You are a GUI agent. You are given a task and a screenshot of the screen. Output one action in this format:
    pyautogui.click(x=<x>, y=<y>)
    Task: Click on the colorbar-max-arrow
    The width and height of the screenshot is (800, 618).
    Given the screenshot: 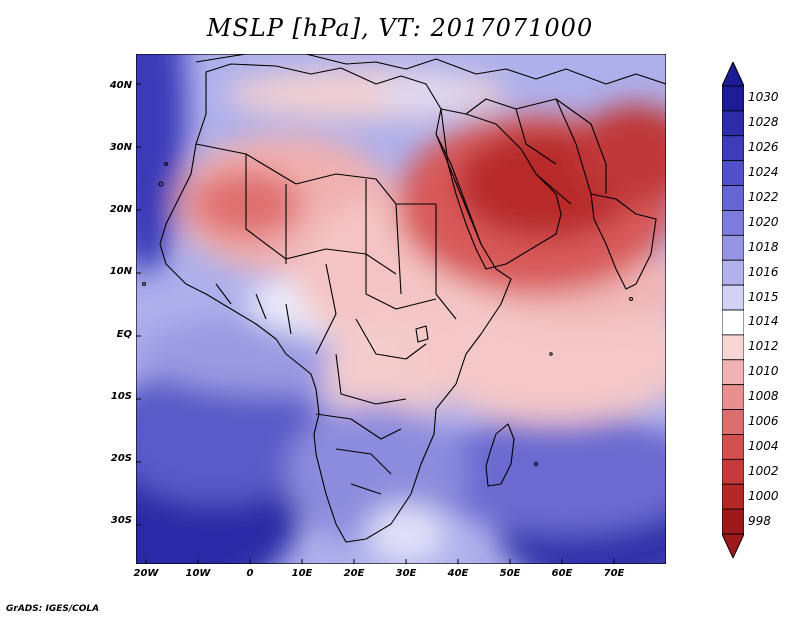 What is the action you would take?
    pyautogui.click(x=733, y=74)
    